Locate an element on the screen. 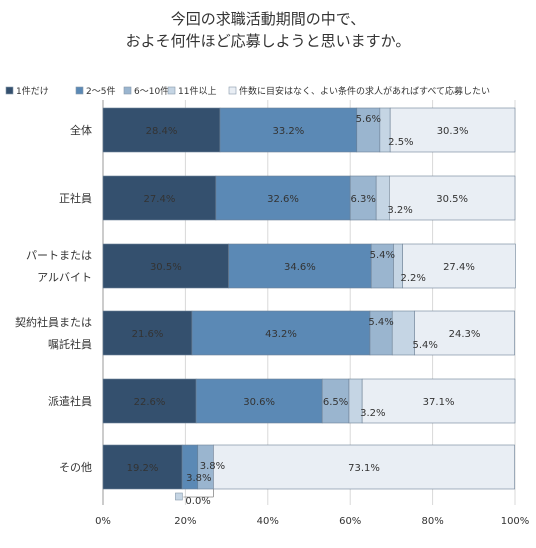 Image resolution: width=536 pixels, height=548 pixels. value-label: 33.2% is located at coordinates (289, 131).